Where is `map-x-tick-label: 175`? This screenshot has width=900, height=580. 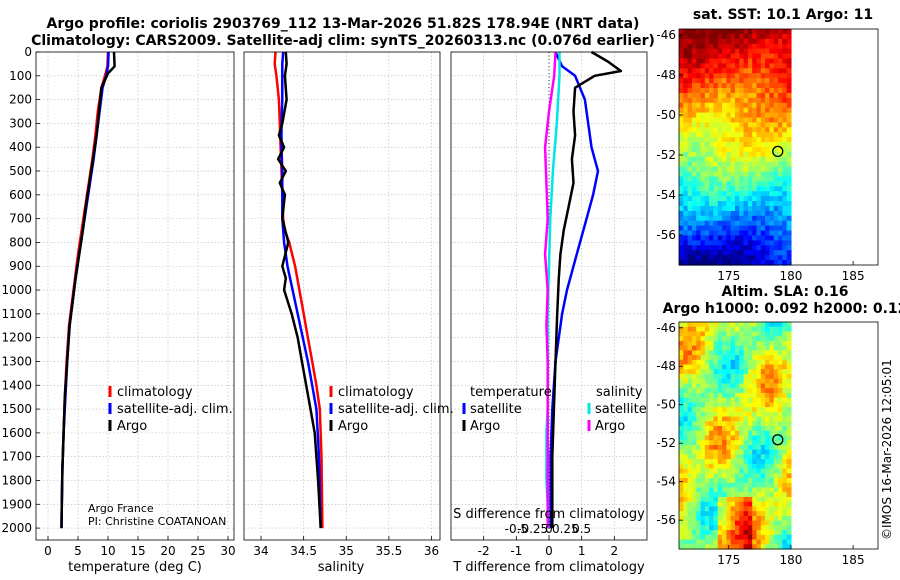 map-x-tick-label: 175 is located at coordinates (728, 276).